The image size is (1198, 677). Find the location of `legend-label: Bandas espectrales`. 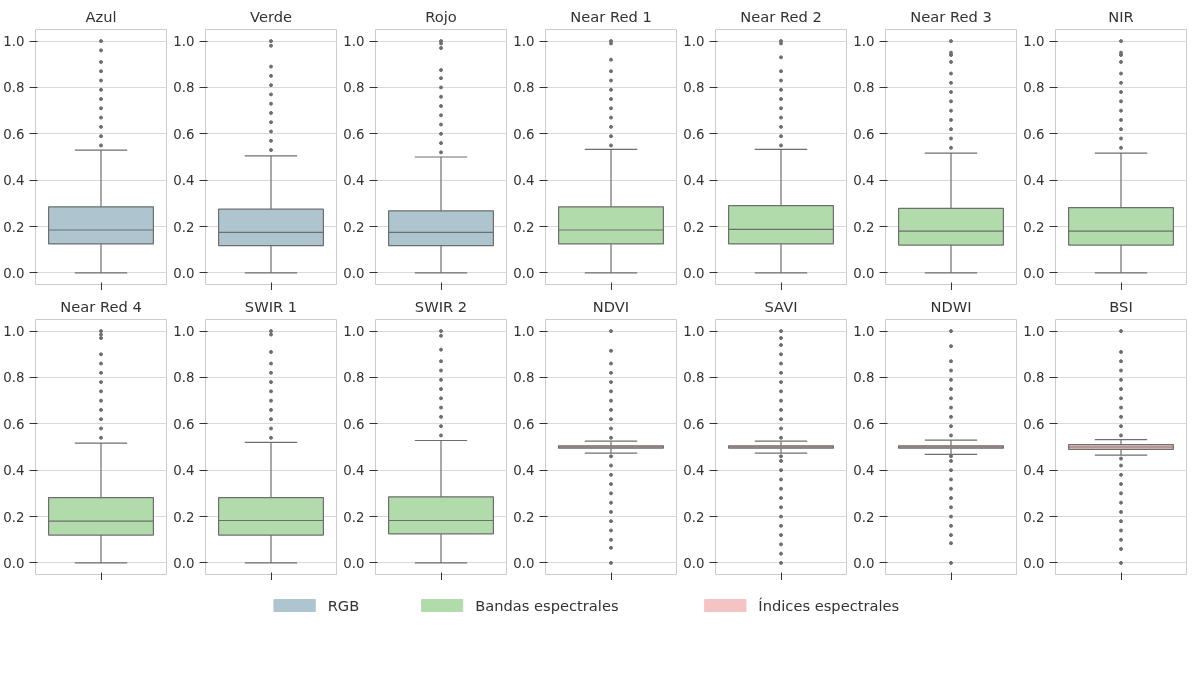

legend-label: Bandas espectrales is located at coordinates (547, 605).